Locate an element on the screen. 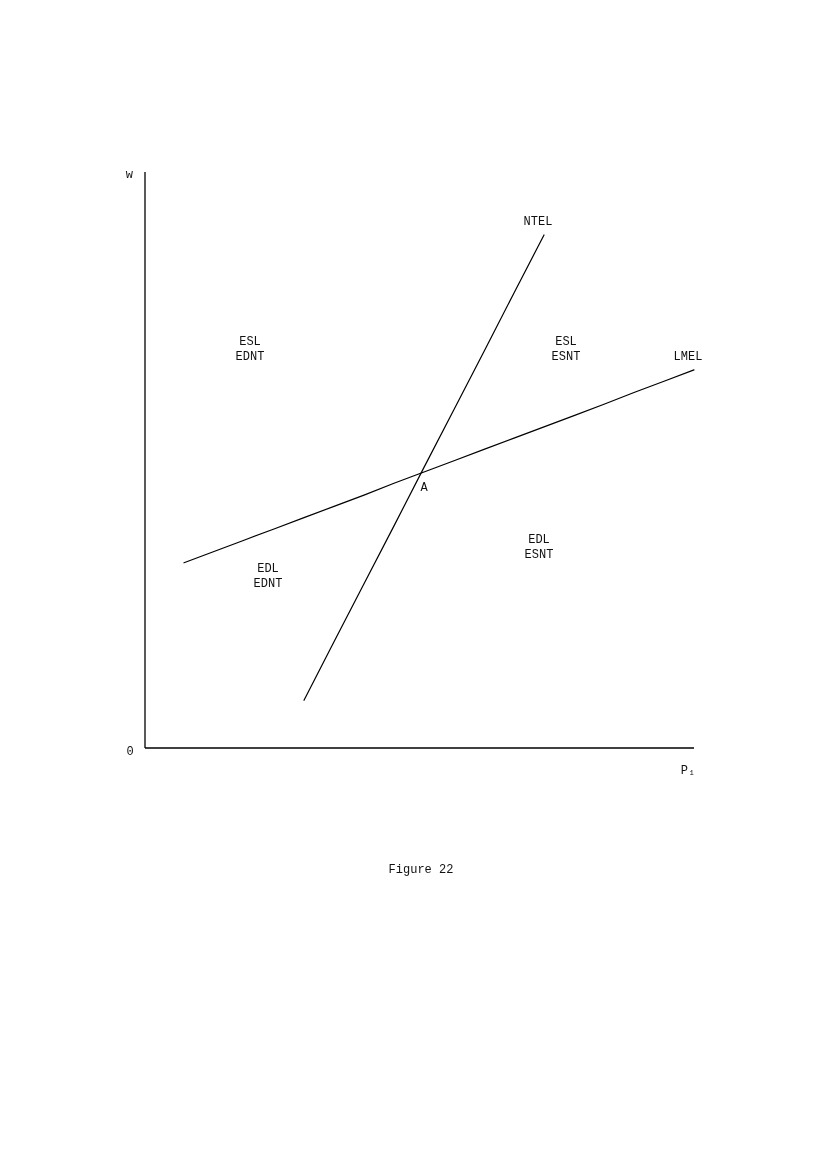  annotation: A is located at coordinates (424, 488).